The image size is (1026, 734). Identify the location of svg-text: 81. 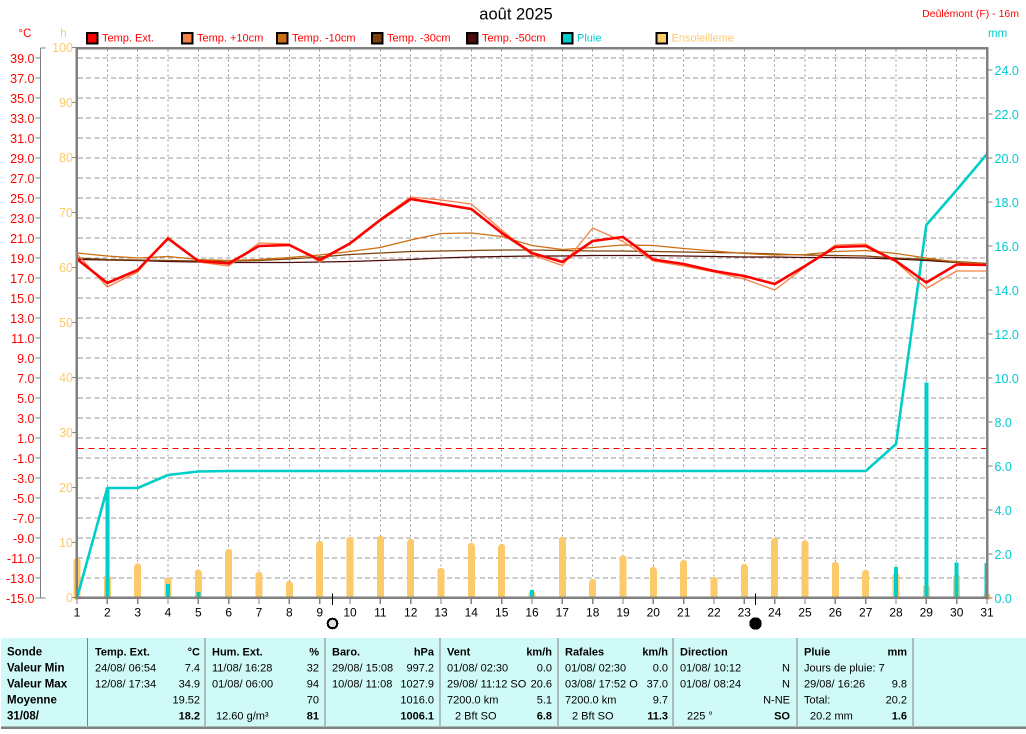
(313, 717).